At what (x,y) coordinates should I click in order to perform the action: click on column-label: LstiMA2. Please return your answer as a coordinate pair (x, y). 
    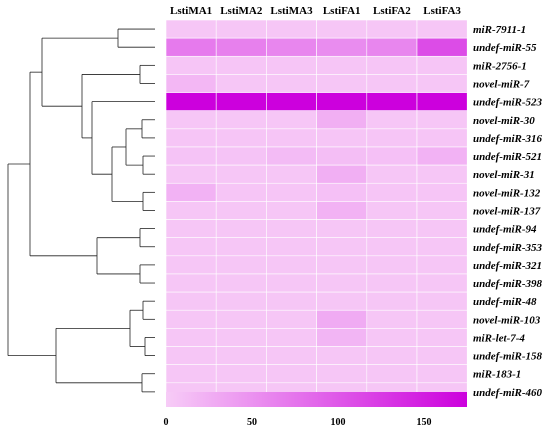
    Looking at the image, I should click on (241, 11).